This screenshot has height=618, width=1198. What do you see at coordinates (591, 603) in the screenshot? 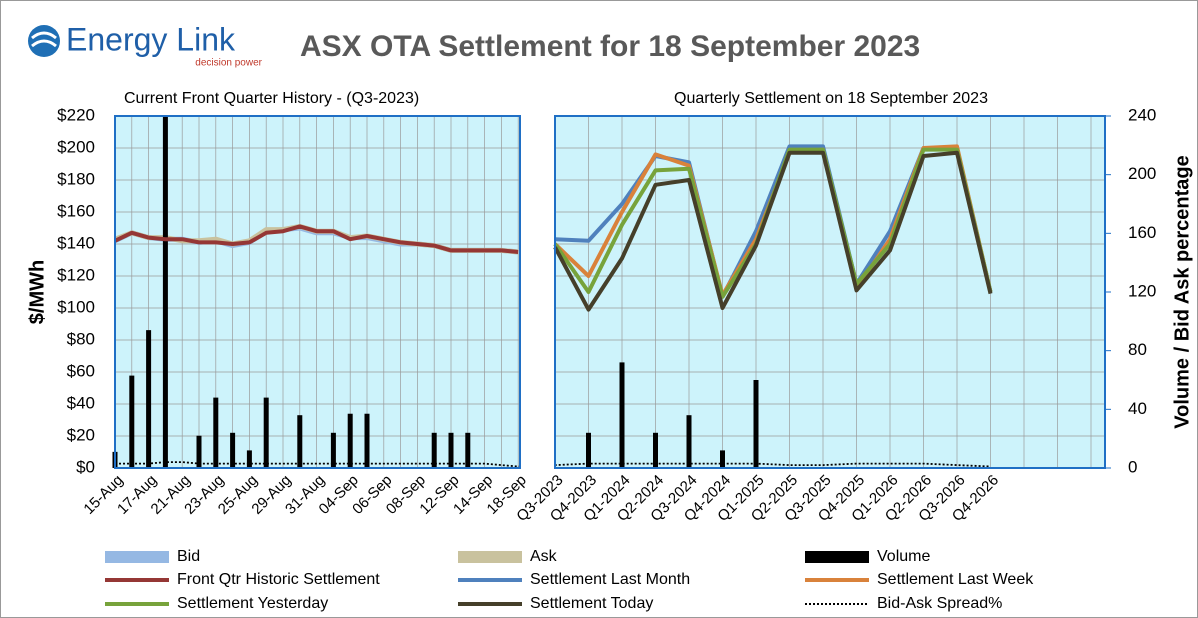
I see `legend-label: Settlement Today` at bounding box center [591, 603].